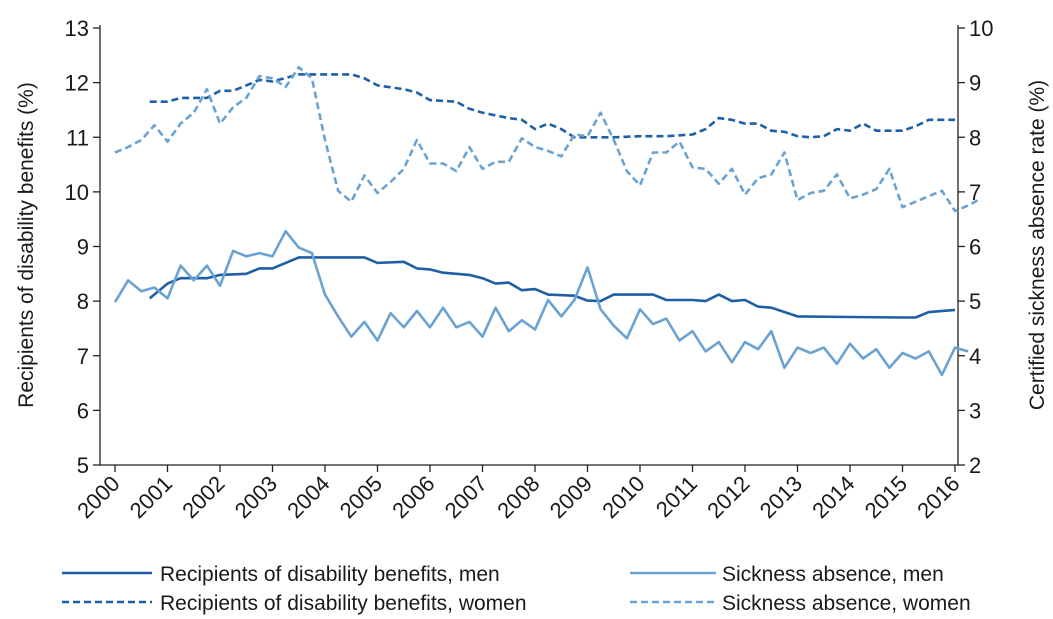  What do you see at coordinates (938, 497) in the screenshot?
I see `x-tick-label: 2016` at bounding box center [938, 497].